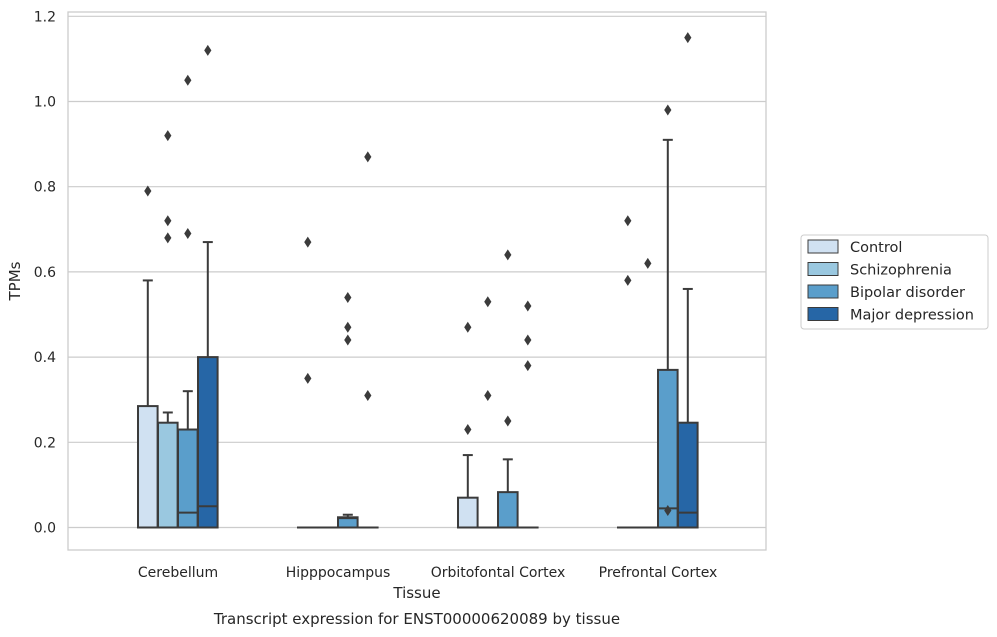 This screenshot has height=637, width=997. Describe the element at coordinates (498, 573) in the screenshot. I see `x-tick-label: Orbitofontal Cortex` at that location.